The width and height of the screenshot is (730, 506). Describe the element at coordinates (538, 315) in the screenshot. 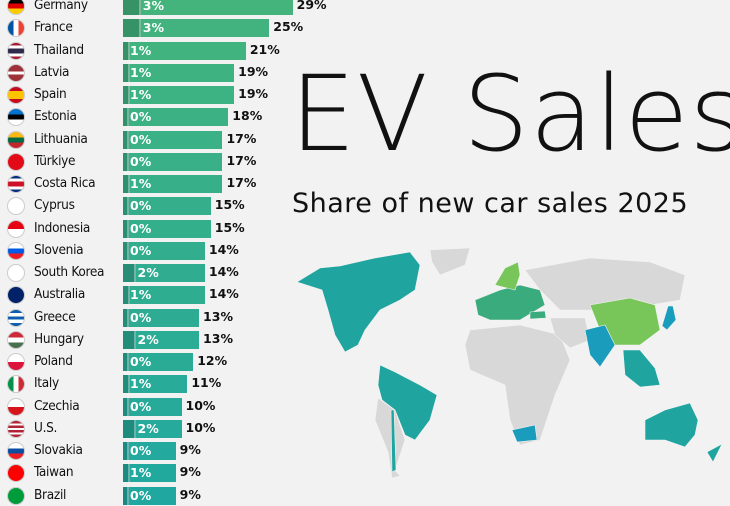

I see `map-region-turkey` at that location.